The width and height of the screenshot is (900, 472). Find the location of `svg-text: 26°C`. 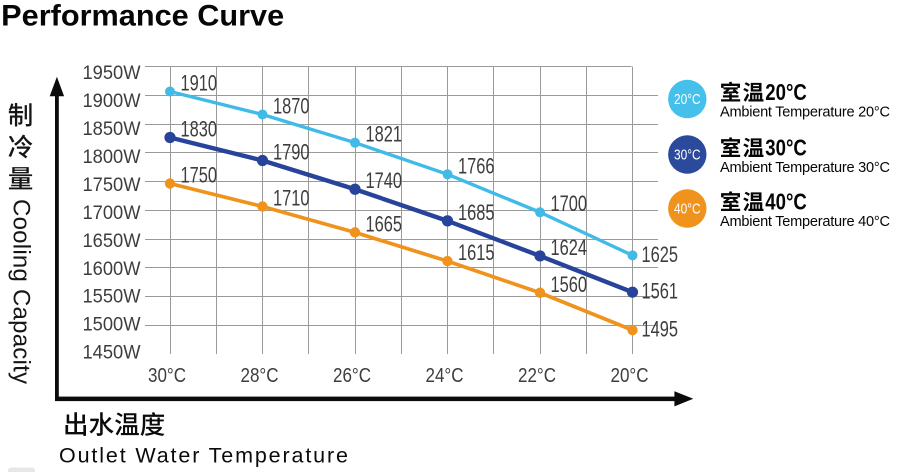

svg-text: 26°C is located at coordinates (352, 376).